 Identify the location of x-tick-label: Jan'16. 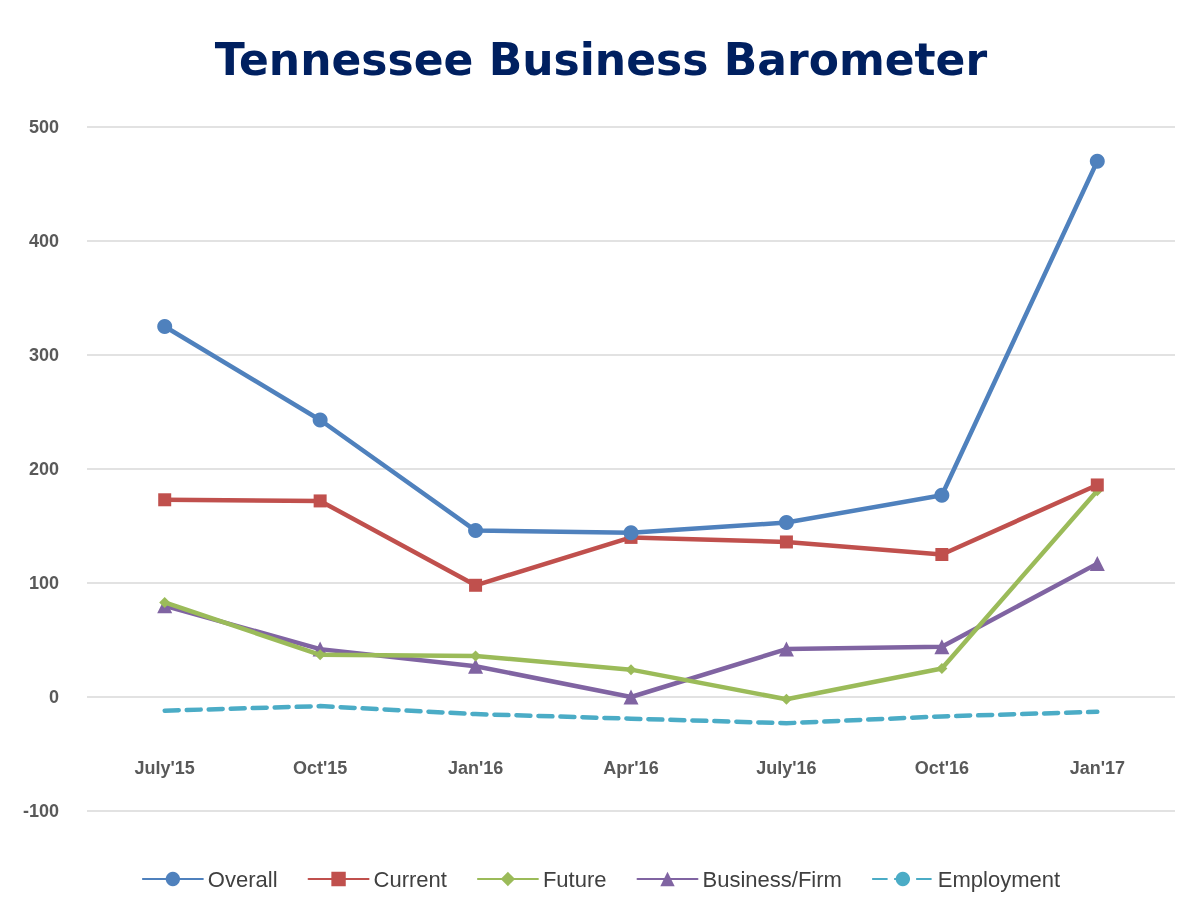
(475, 768).